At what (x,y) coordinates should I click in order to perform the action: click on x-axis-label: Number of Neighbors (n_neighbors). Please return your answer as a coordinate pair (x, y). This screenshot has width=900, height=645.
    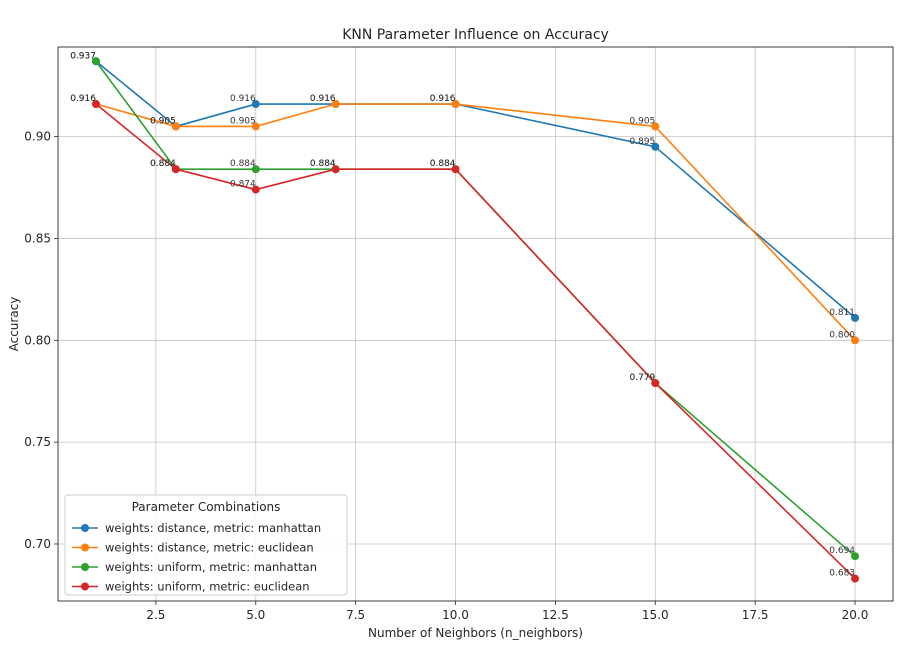
    Looking at the image, I should click on (475, 633).